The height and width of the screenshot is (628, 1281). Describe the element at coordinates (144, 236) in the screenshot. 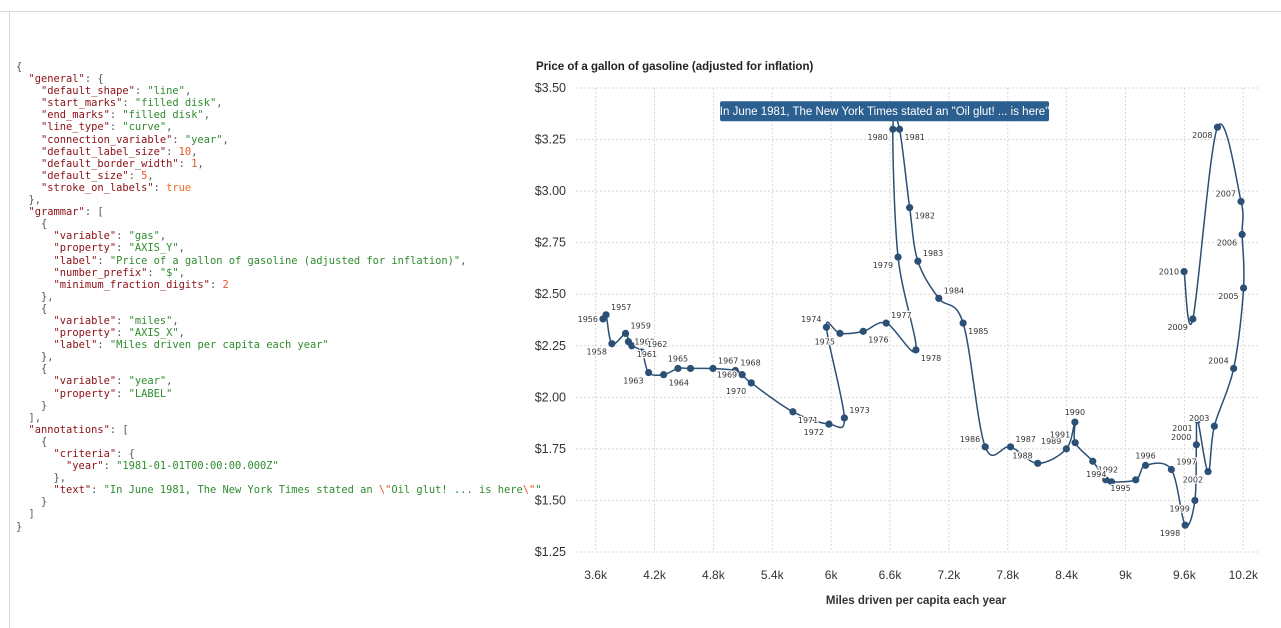

I see `code-token: "gas"` at that location.